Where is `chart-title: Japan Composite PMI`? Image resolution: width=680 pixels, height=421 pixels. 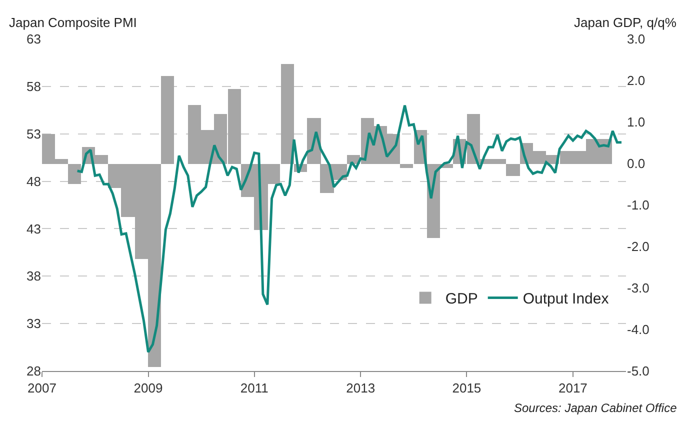 chart-title: Japan Composite PMI is located at coordinates (73, 22).